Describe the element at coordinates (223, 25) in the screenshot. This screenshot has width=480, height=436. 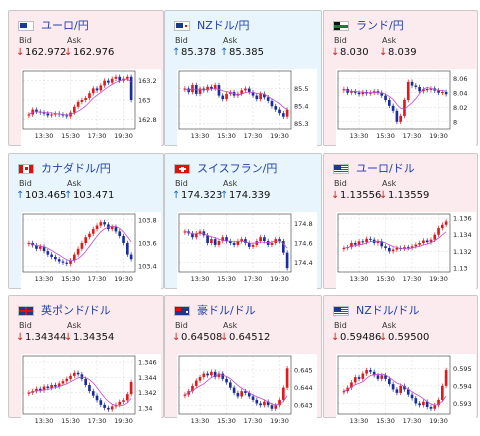
I see `pair-title: NZドル/円` at that location.